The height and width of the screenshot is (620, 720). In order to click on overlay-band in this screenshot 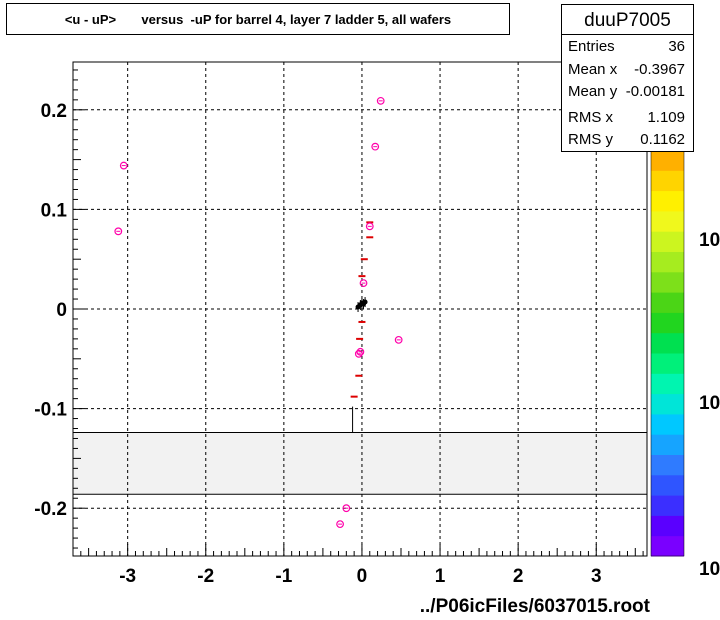, I will do `click(360, 463)`.